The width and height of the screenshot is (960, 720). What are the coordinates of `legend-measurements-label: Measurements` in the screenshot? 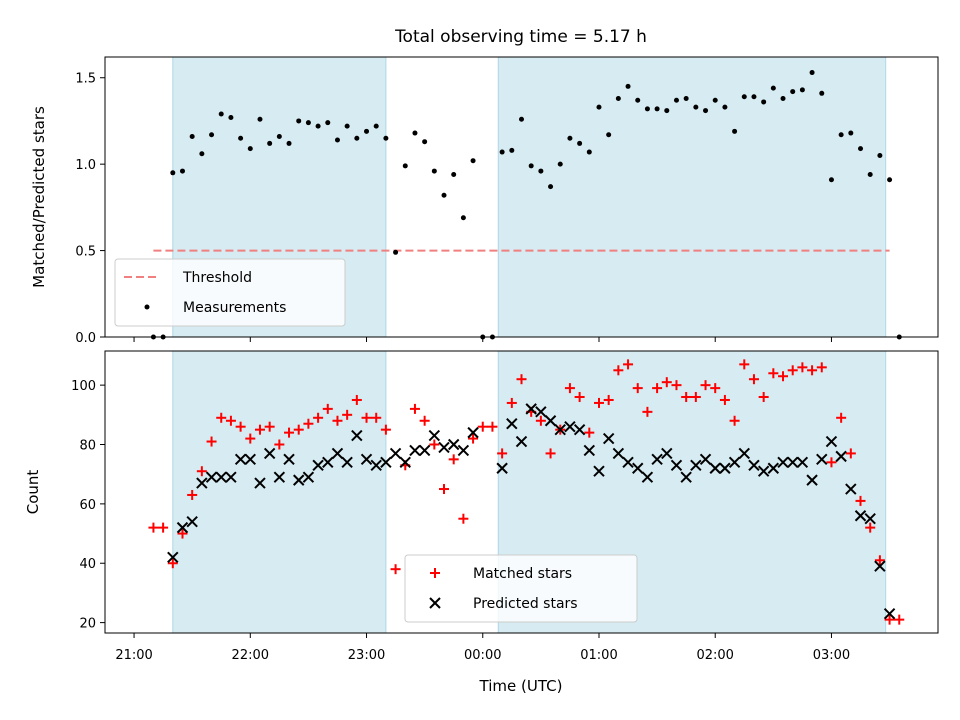 It's located at (234, 308).